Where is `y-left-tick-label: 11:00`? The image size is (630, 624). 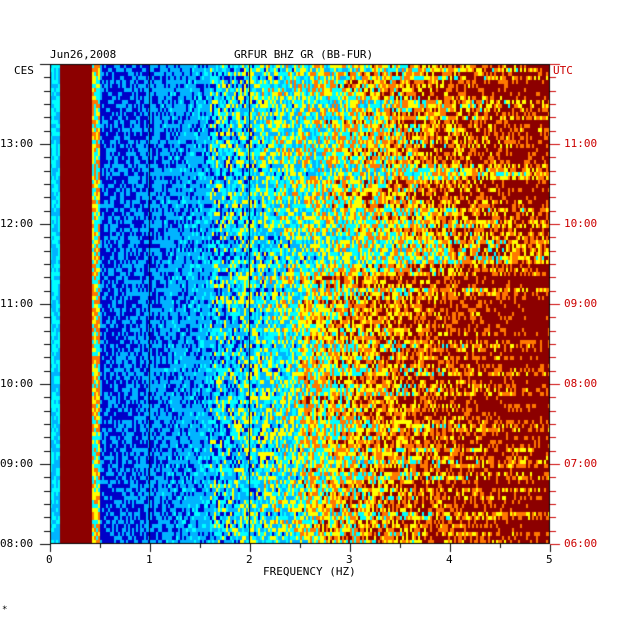
y-left-tick-label: 11:00 is located at coordinates (17, 303).